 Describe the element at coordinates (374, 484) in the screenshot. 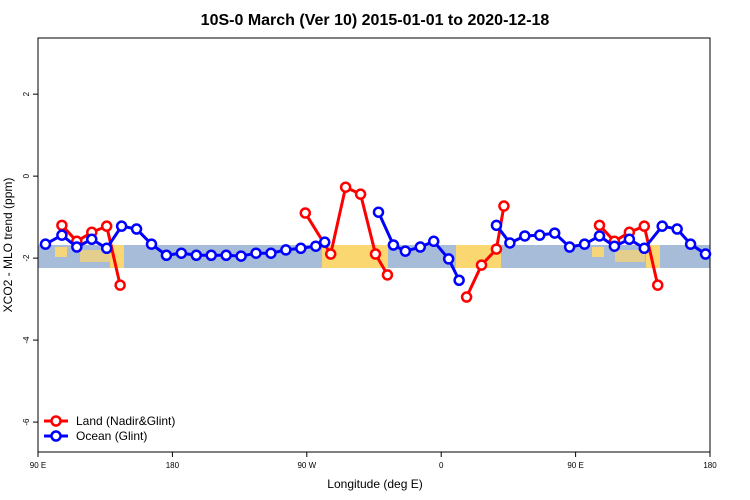

I see `x-axis-label: Longitude (deg E)` at that location.